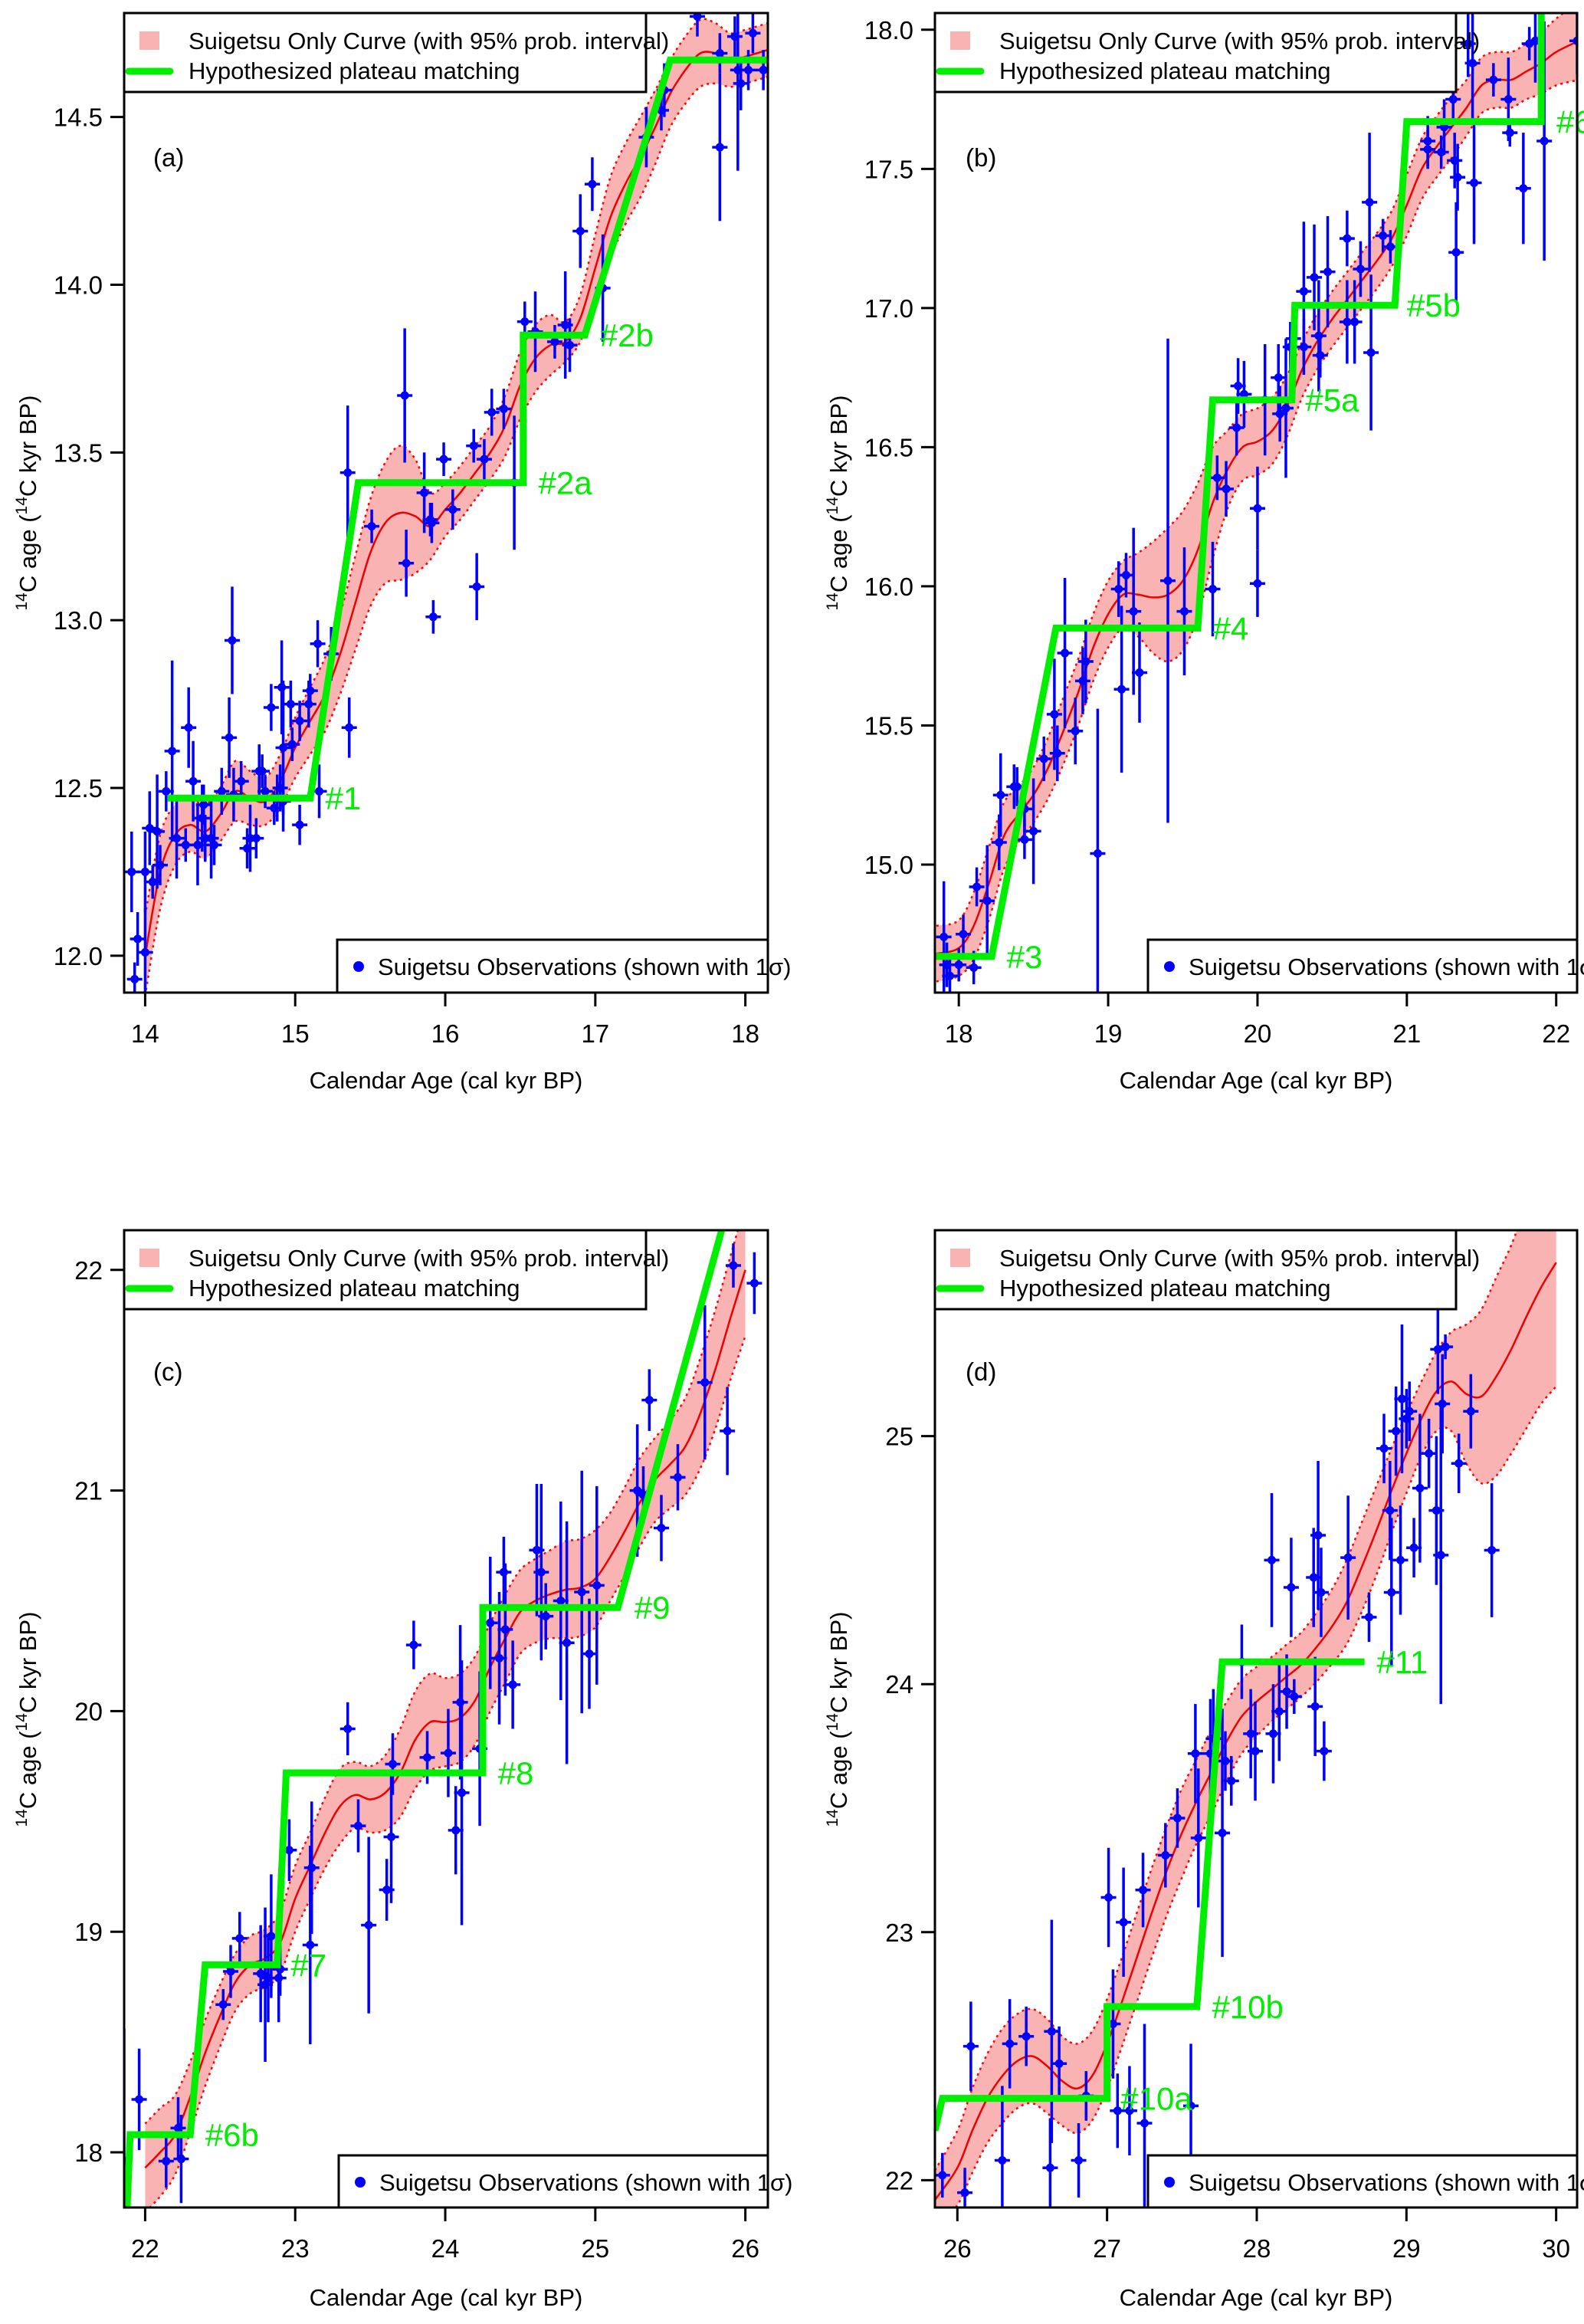 The width and height of the screenshot is (1584, 2324). What do you see at coordinates (88, 1270) in the screenshot?
I see `y-tick-label: 22` at bounding box center [88, 1270].